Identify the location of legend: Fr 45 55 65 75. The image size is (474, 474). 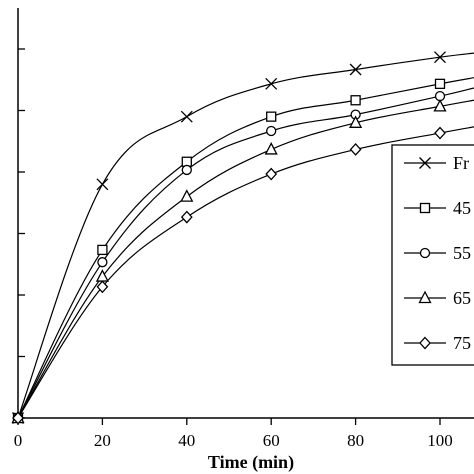
(432, 255).